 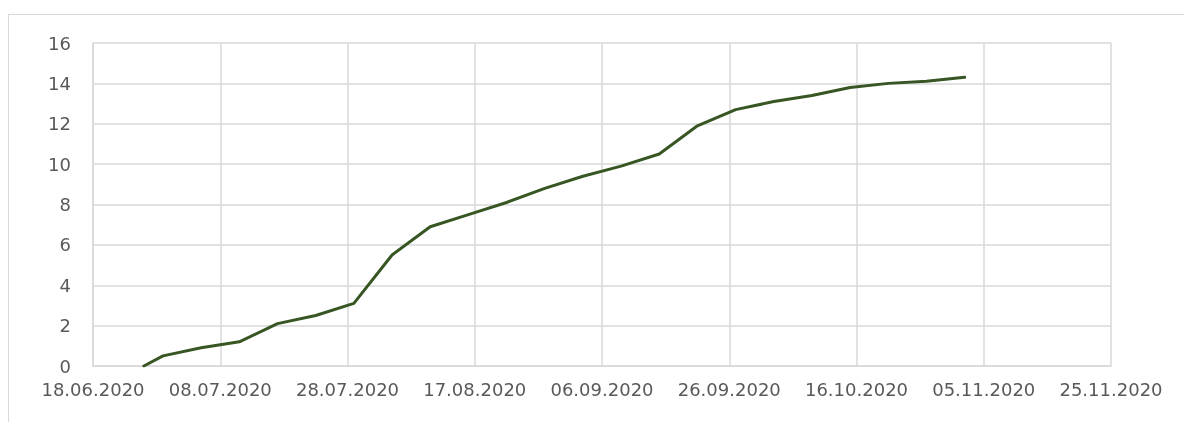 I want to click on x-tick-label: 05.11.2020, so click(x=984, y=389).